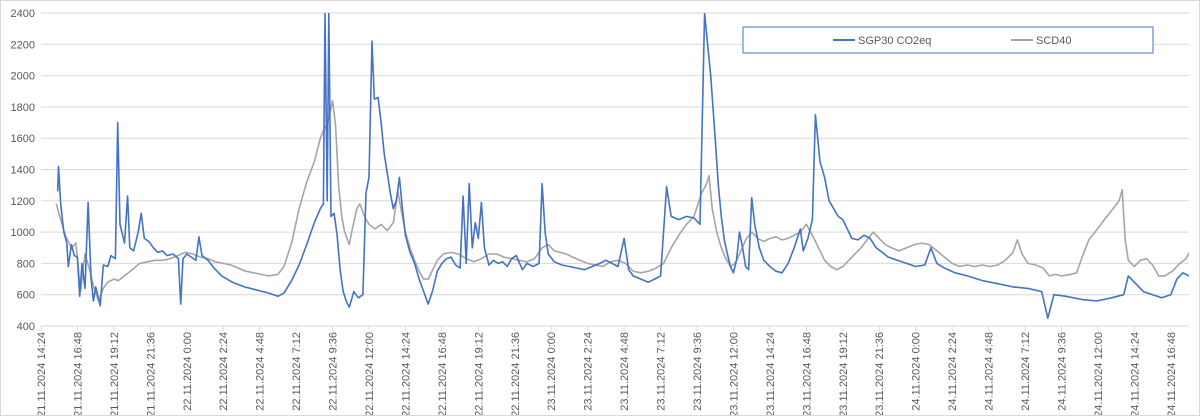 The width and height of the screenshot is (1200, 420). What do you see at coordinates (917, 371) in the screenshot?
I see `x-tick-label: 24.11.2024 0:00` at bounding box center [917, 371].